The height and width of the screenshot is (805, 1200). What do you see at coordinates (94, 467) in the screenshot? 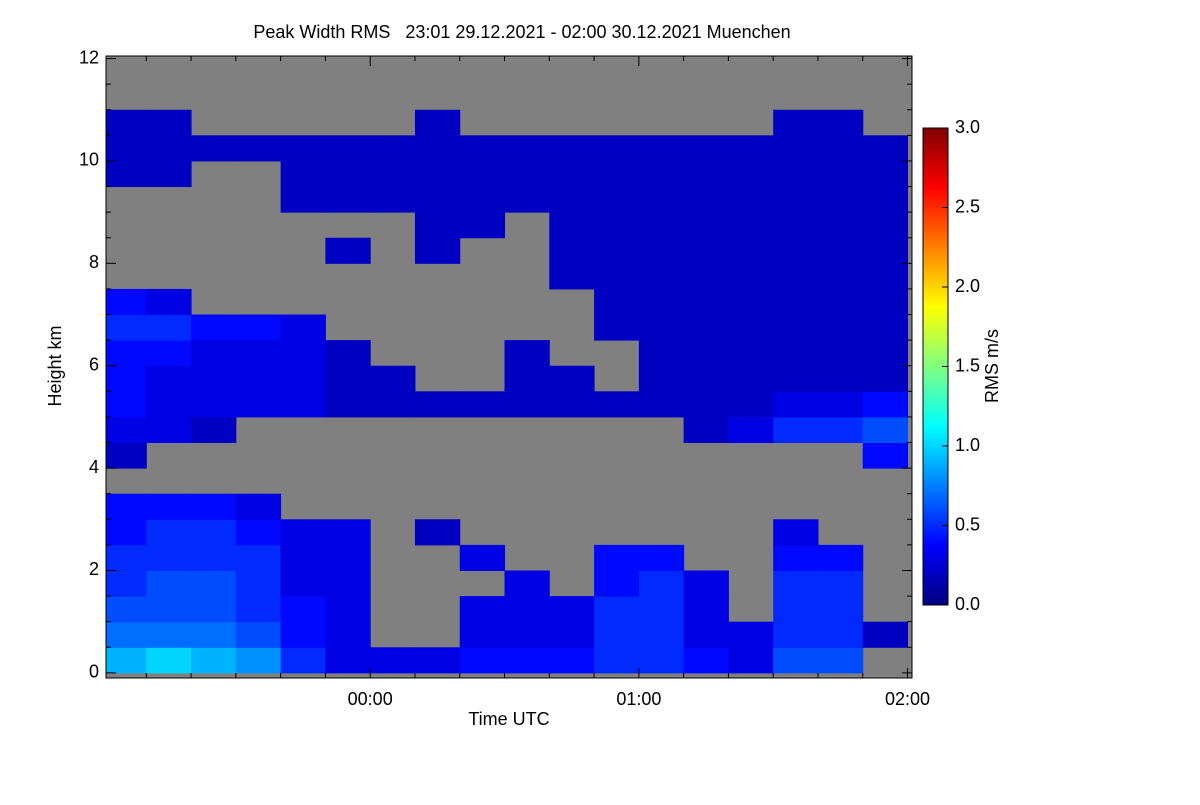
I see `y-tick-label: 4` at bounding box center [94, 467].